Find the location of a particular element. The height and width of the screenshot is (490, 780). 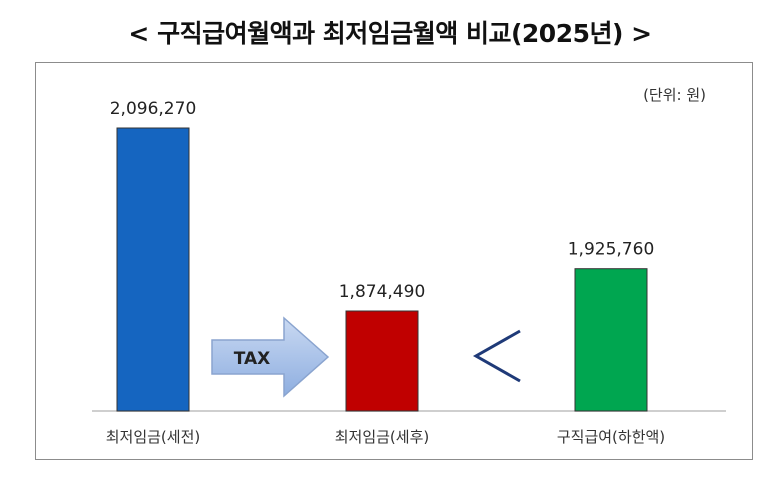

chart-title: < 구직급여월액과 최저임금월액 비교(2025년) > is located at coordinates (390, 33).